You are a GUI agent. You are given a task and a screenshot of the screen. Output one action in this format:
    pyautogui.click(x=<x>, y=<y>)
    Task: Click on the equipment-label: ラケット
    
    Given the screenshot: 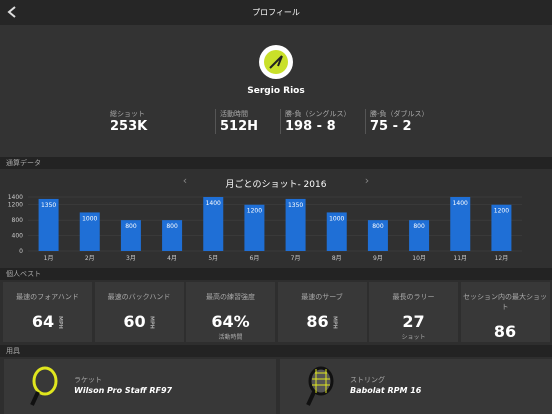 What is the action you would take?
    pyautogui.click(x=88, y=380)
    